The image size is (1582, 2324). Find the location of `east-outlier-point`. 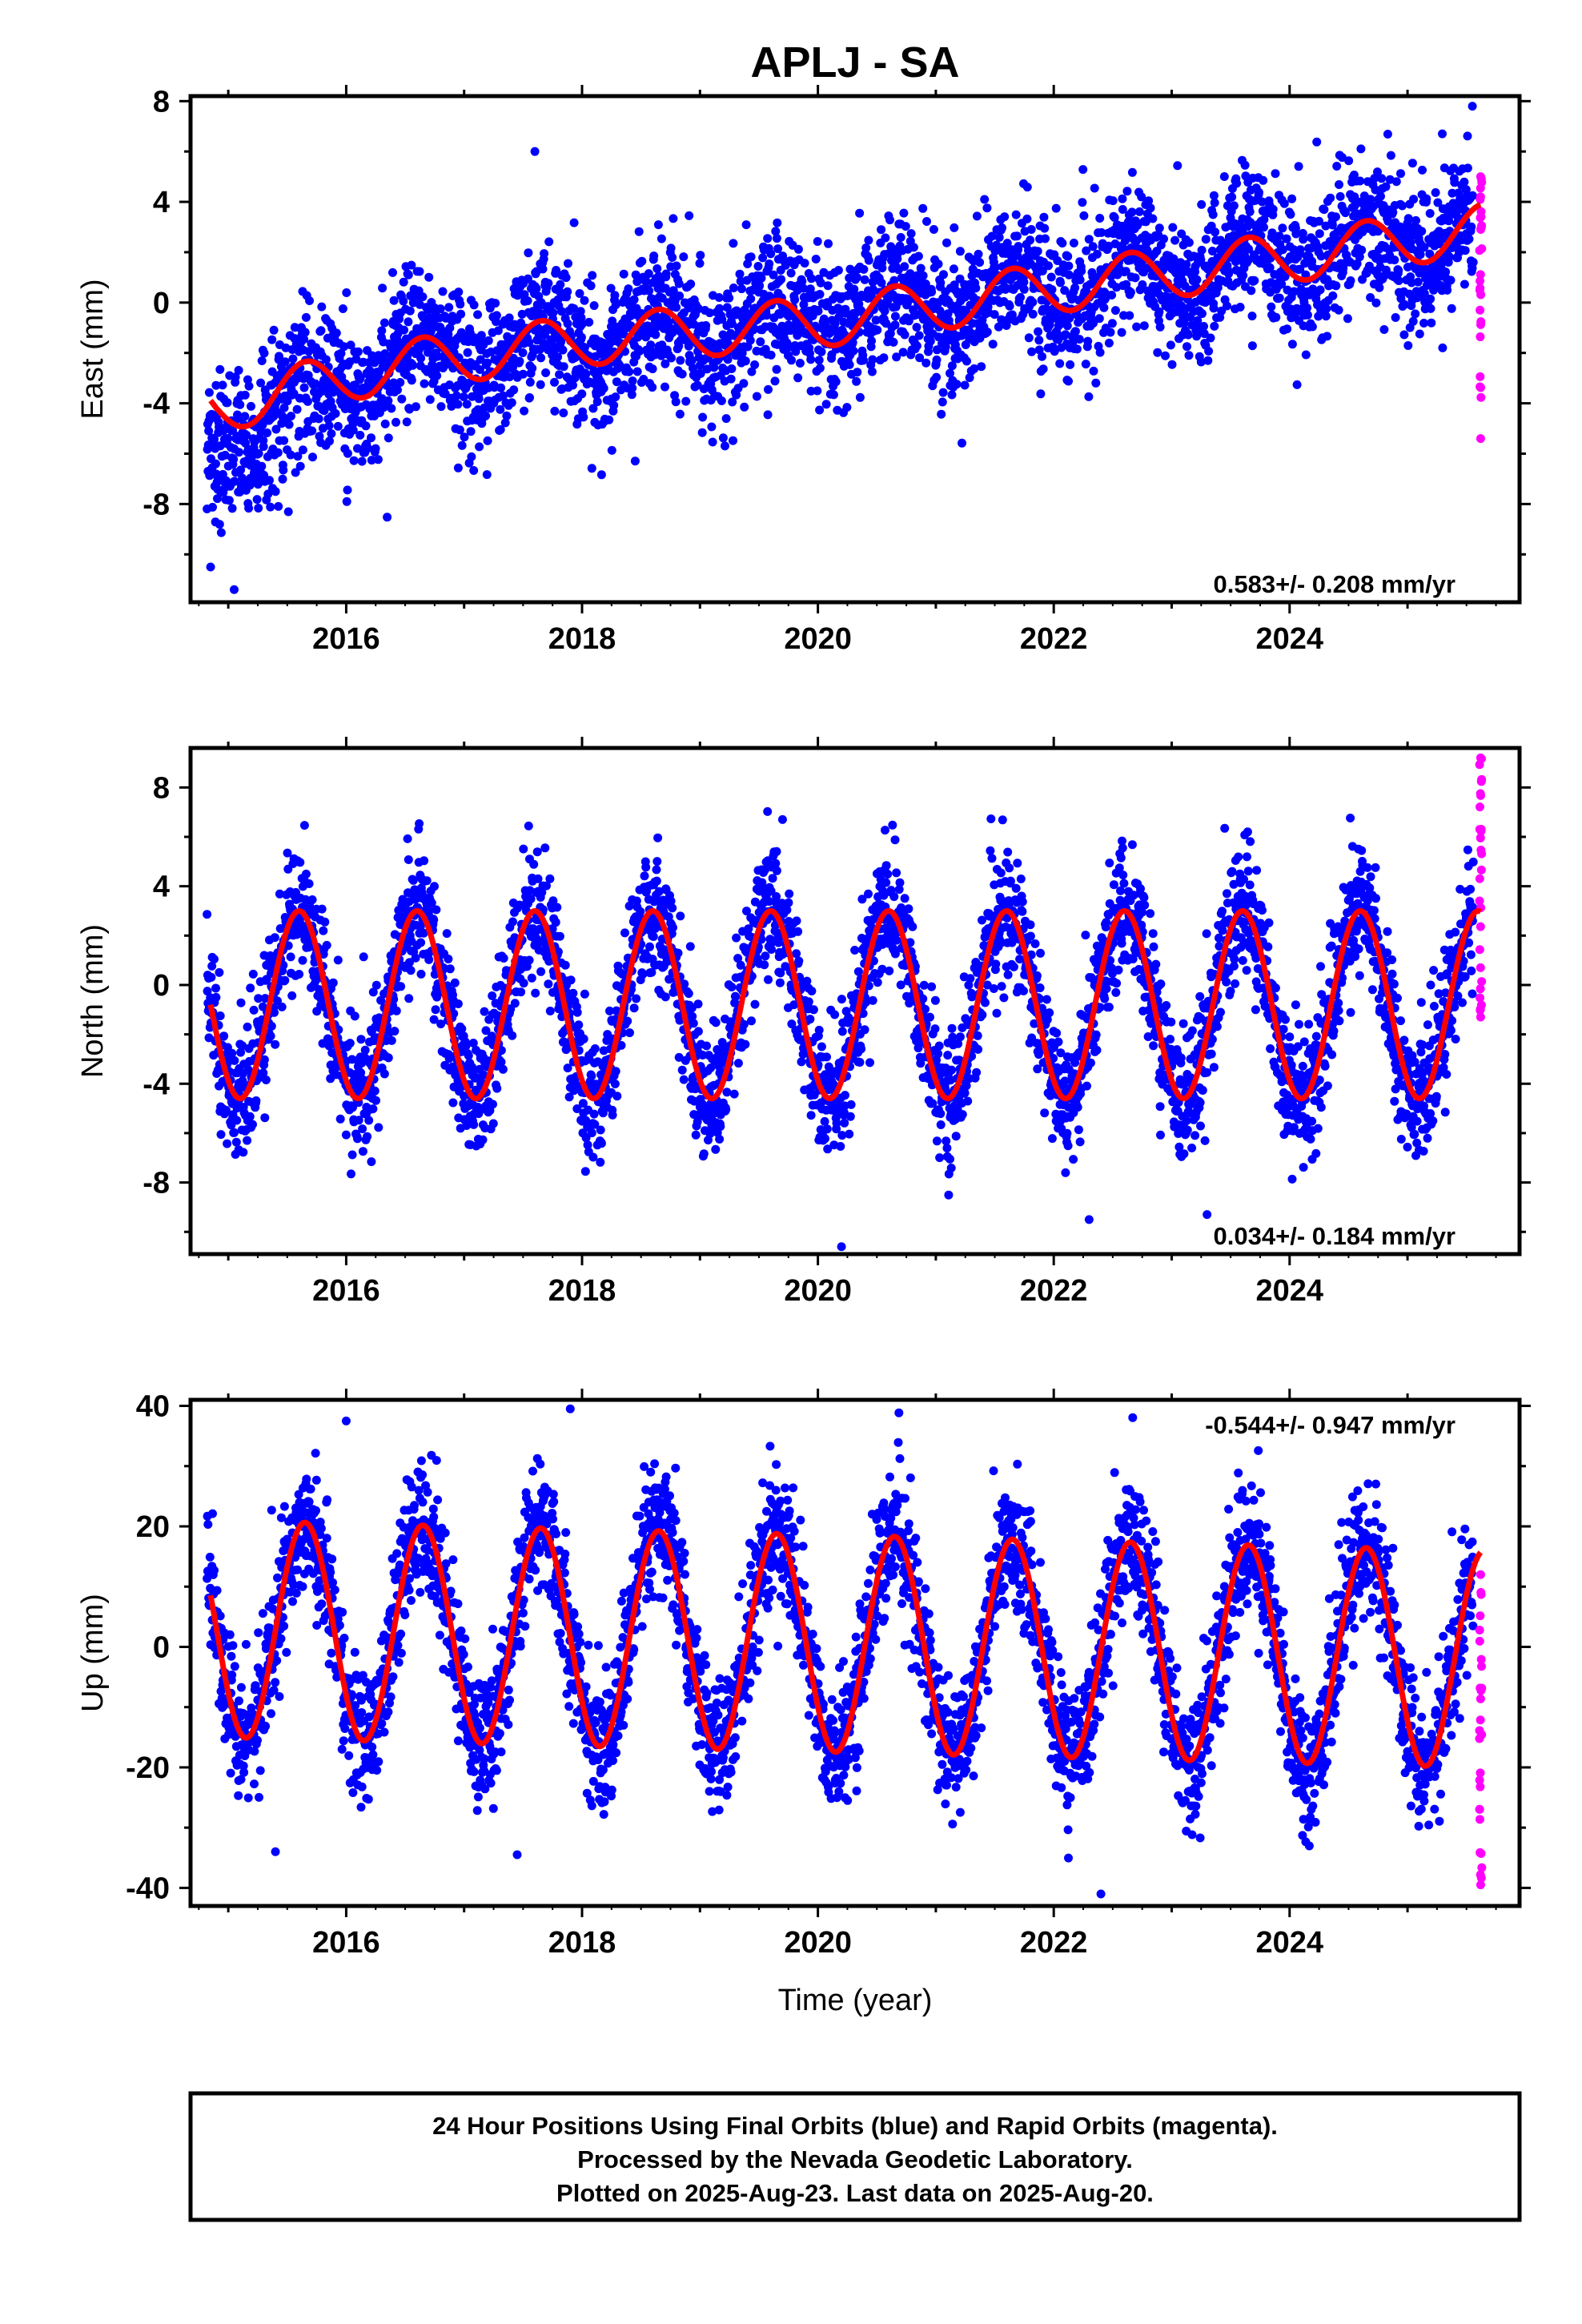

east-outlier-point is located at coordinates (535, 151).